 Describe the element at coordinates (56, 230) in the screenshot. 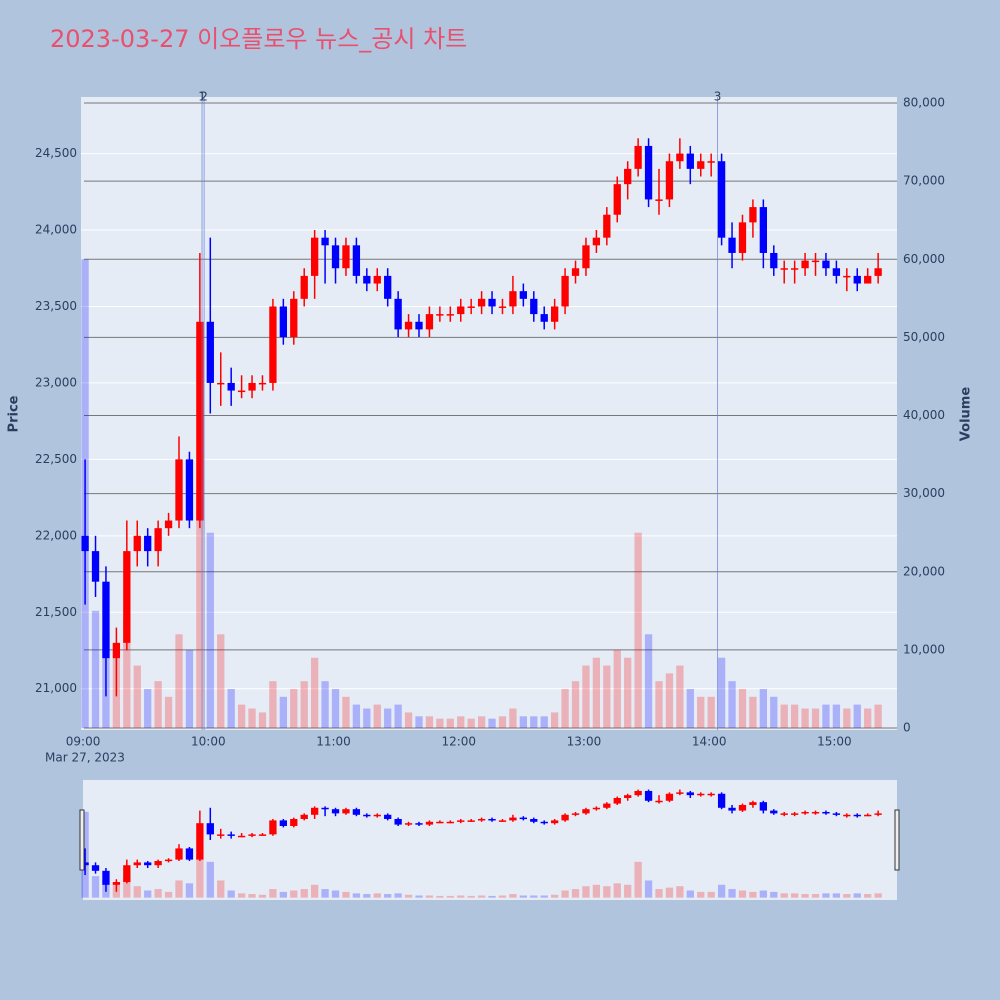

I see `y-tick-label: 24,000` at that location.